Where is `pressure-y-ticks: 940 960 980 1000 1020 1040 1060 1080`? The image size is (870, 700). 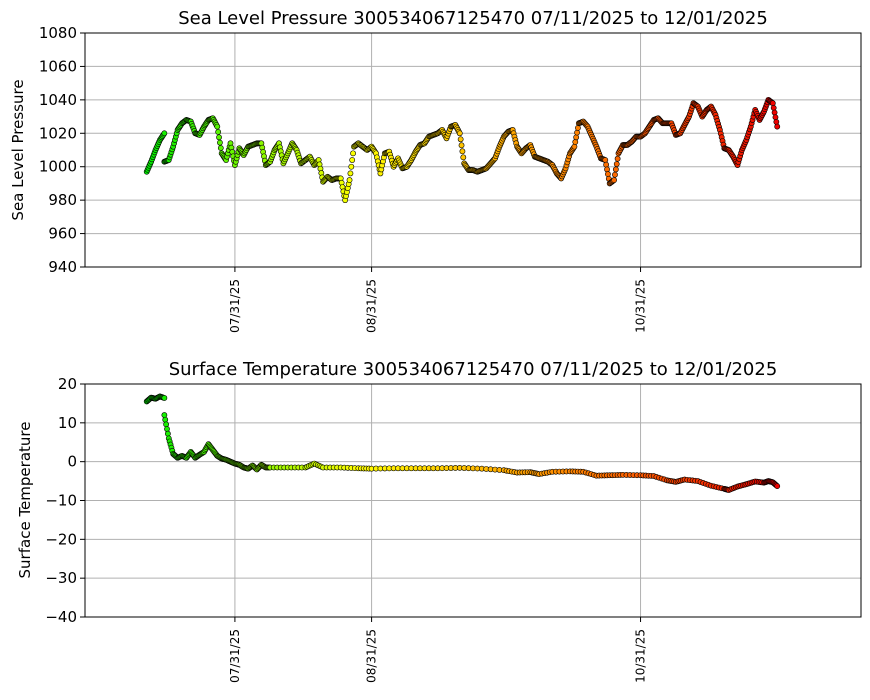
pressure-y-ticks: 940 960 980 1000 1020 1040 1060 1080 is located at coordinates (62, 150).